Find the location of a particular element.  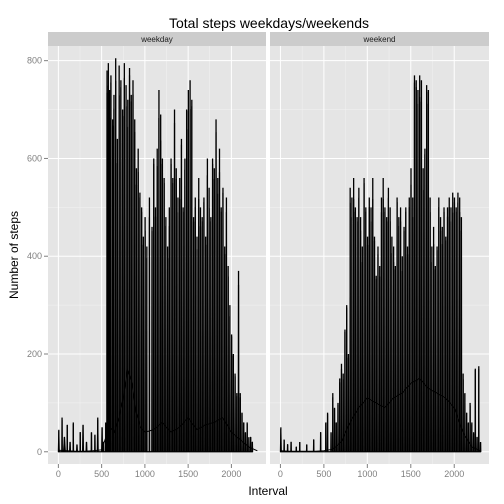

y-axis: 0 200 400 600 800 is located at coordinates (37, 256).